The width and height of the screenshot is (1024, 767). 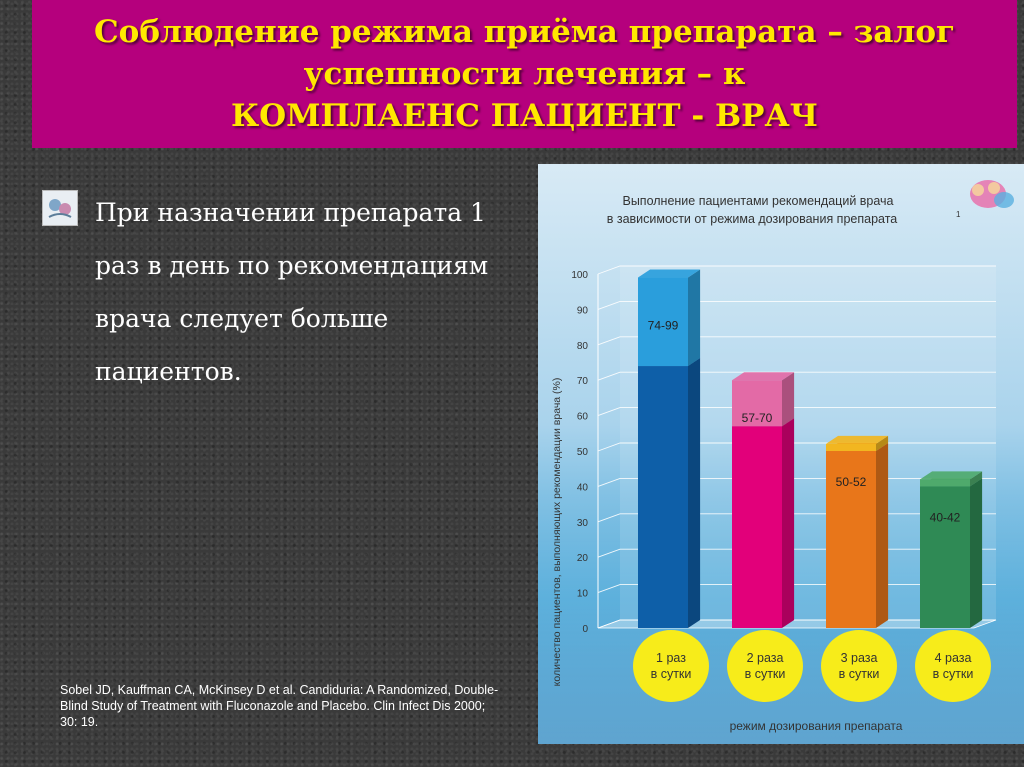 I want to click on category-label: 4 раза, so click(x=953, y=658).